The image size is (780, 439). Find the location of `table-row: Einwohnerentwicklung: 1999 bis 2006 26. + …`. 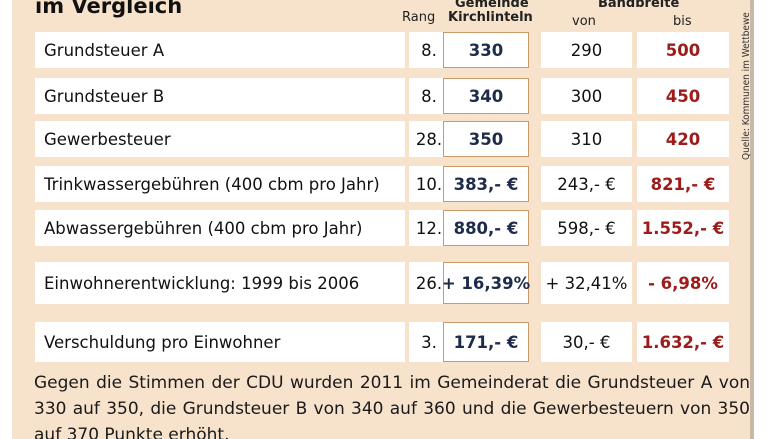

table-row: Einwohnerentwicklung: 1999 bis 2006 26. + … is located at coordinates (381, 283).